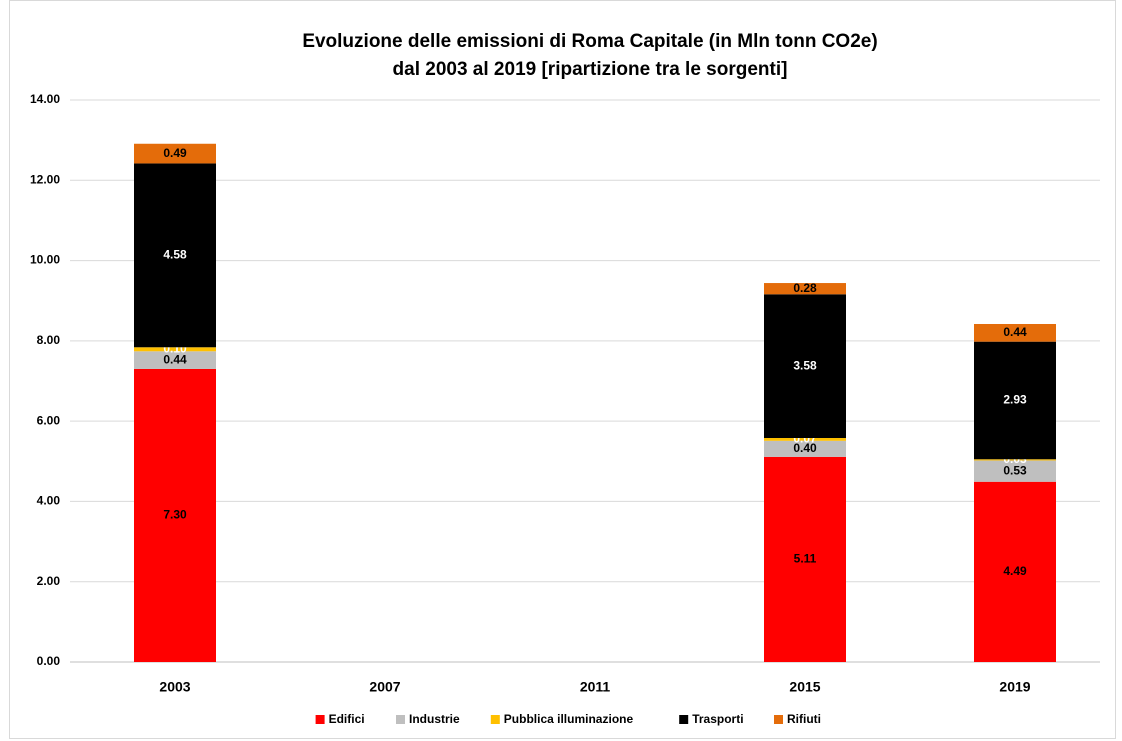 This screenshot has width=1122, height=741. Describe the element at coordinates (717, 719) in the screenshot. I see `legend-label: Trasporti` at that location.